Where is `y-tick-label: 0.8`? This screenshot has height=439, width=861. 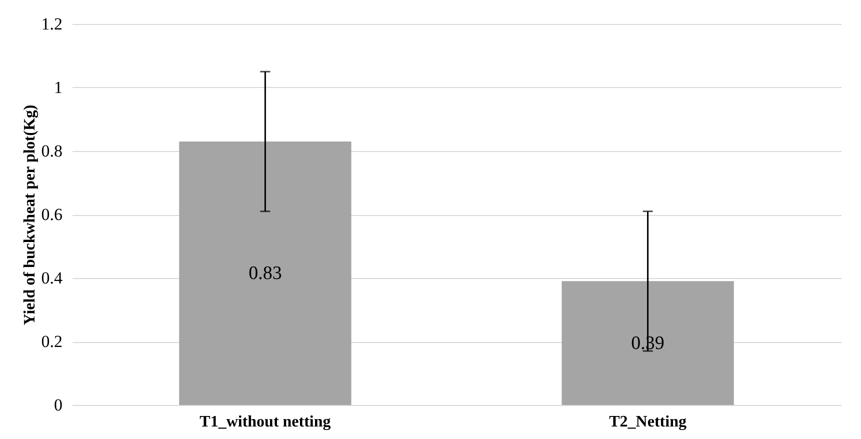
y-tick-label: 0.8 is located at coordinates (51, 151).